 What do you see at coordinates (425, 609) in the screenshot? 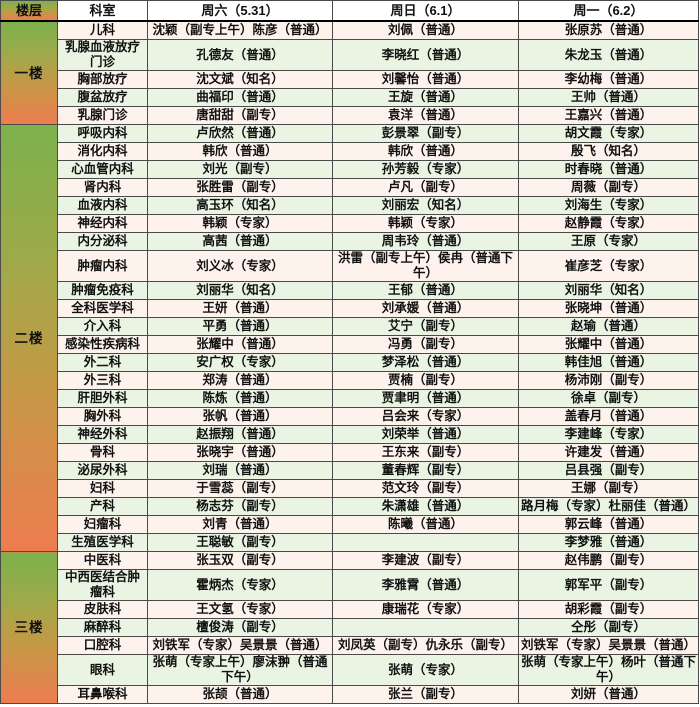
I see `schedule-cell-sun: 康瑞花（专家）` at bounding box center [425, 609].